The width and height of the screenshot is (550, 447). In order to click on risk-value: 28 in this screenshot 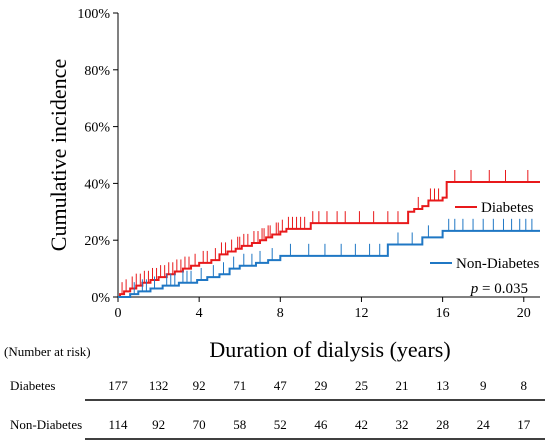, I will do `click(442, 424)`.